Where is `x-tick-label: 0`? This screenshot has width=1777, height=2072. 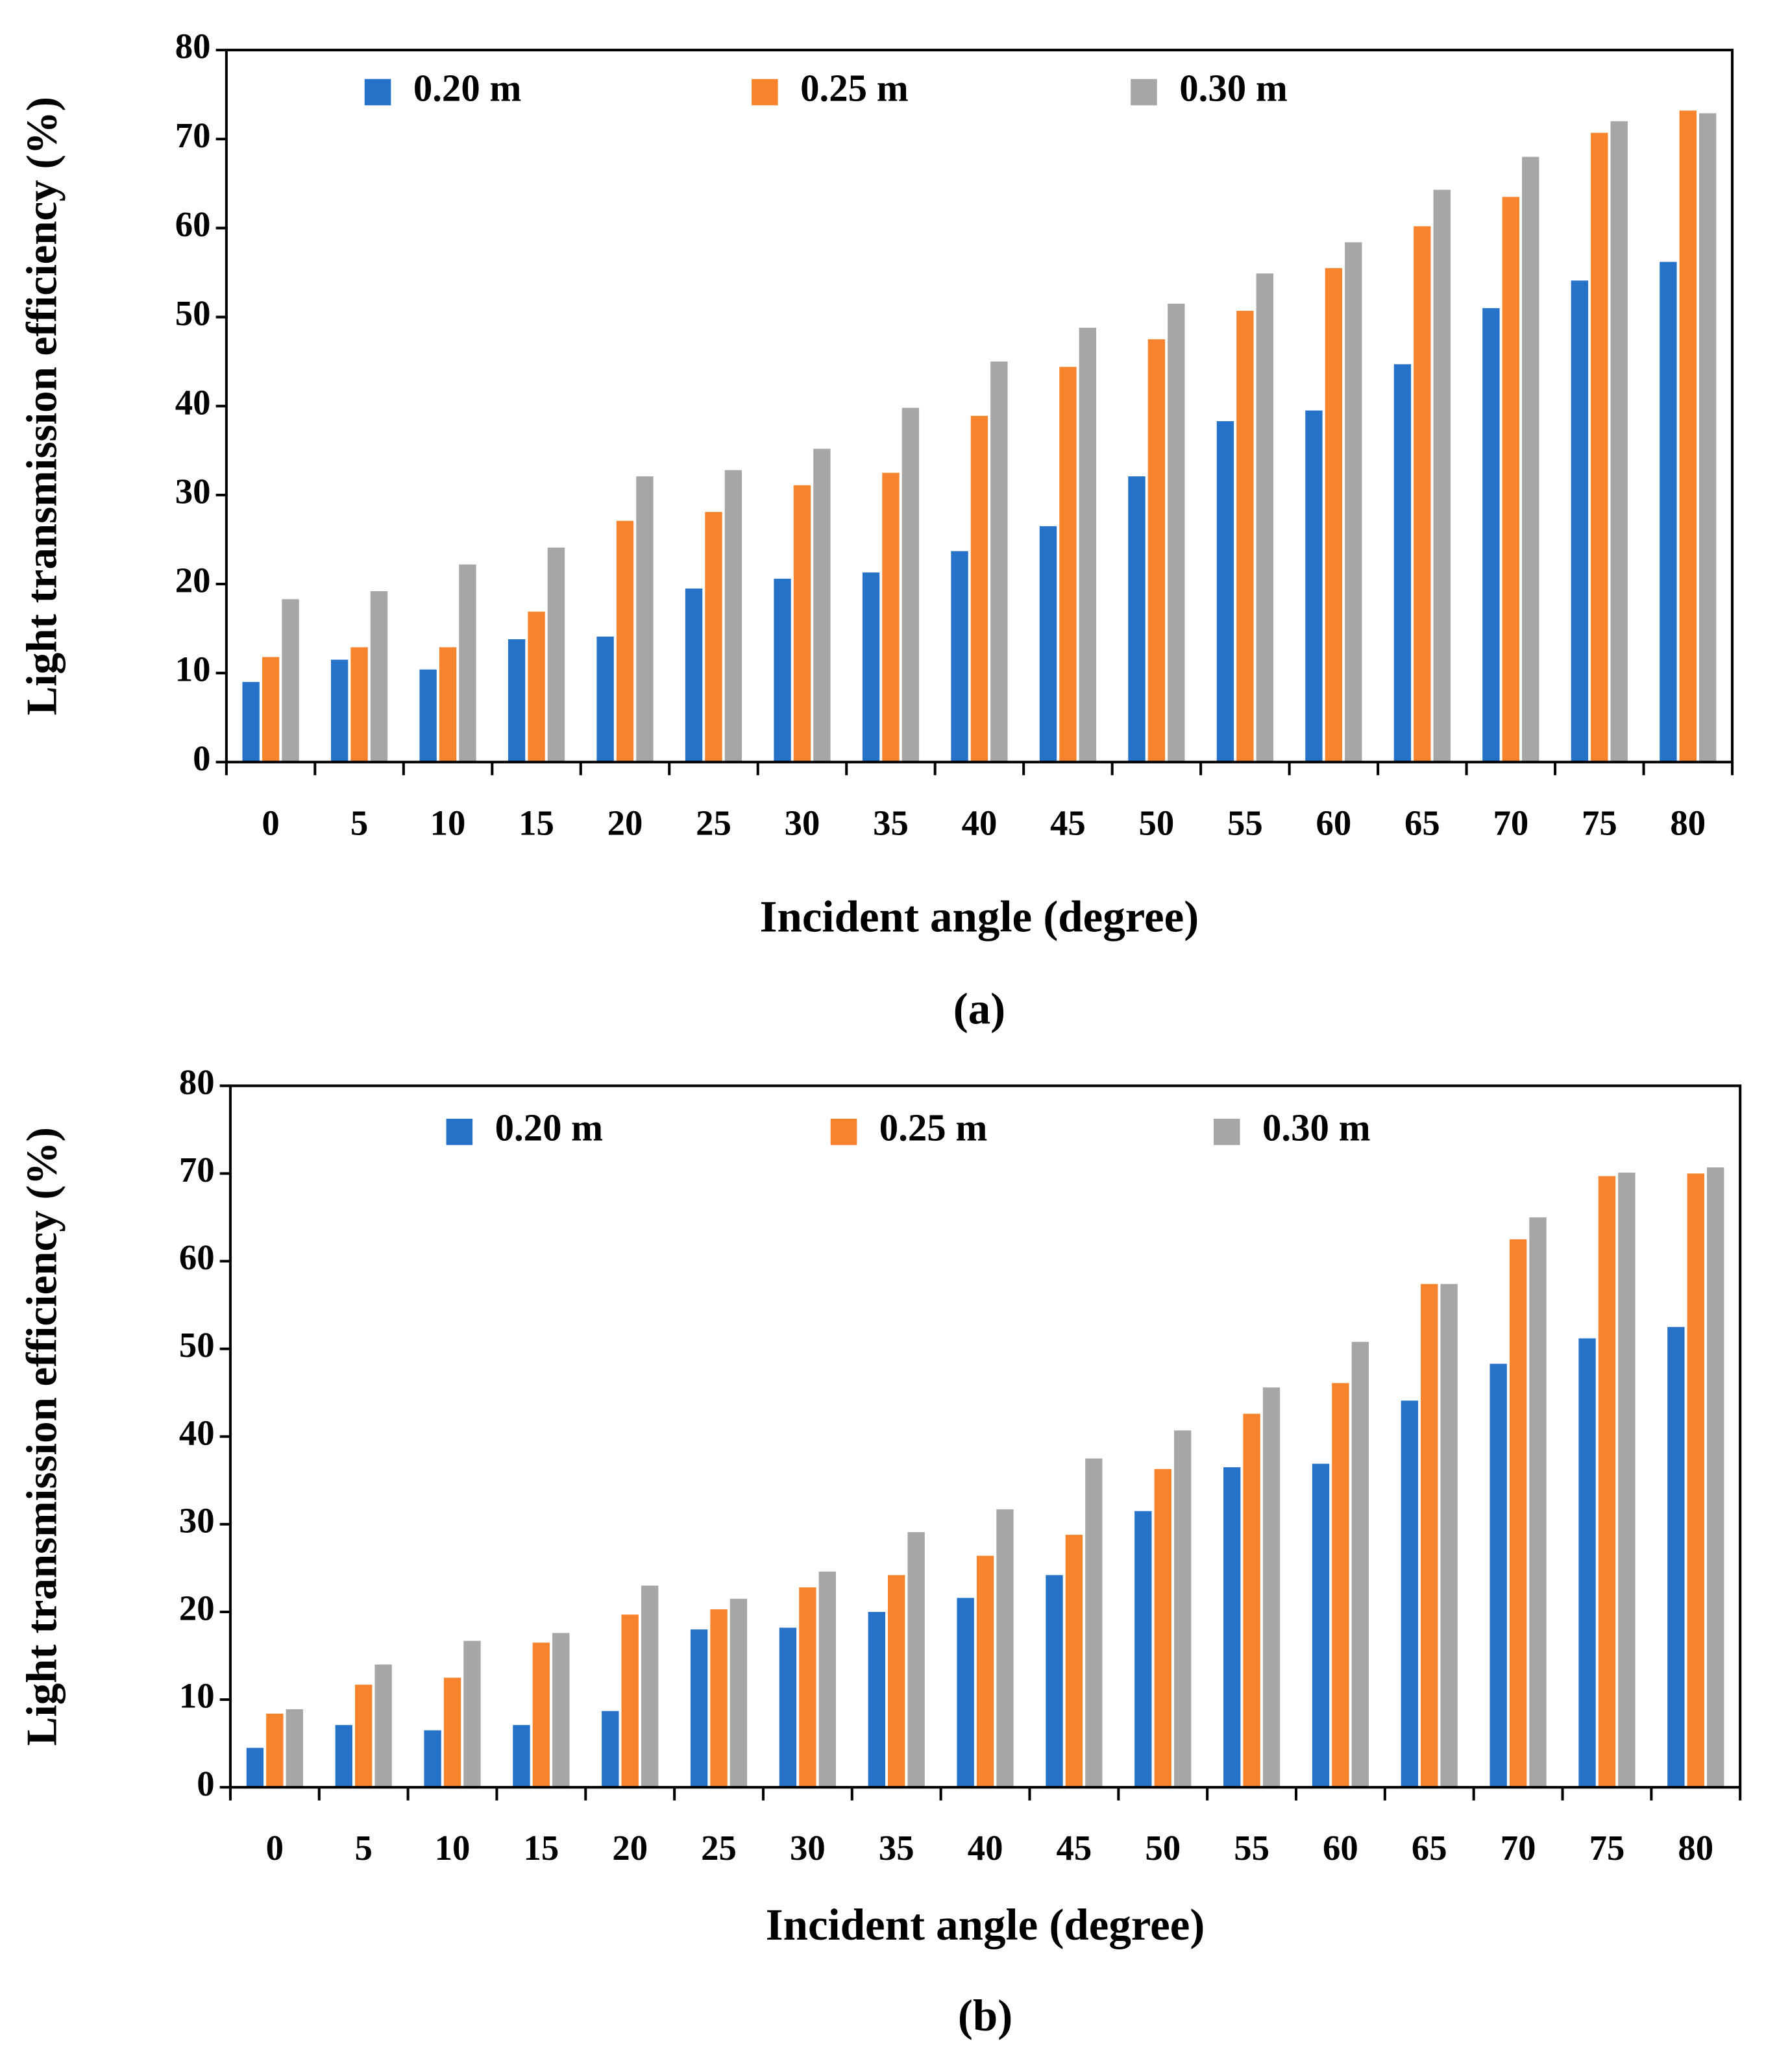
x-tick-label: 0 is located at coordinates (270, 822).